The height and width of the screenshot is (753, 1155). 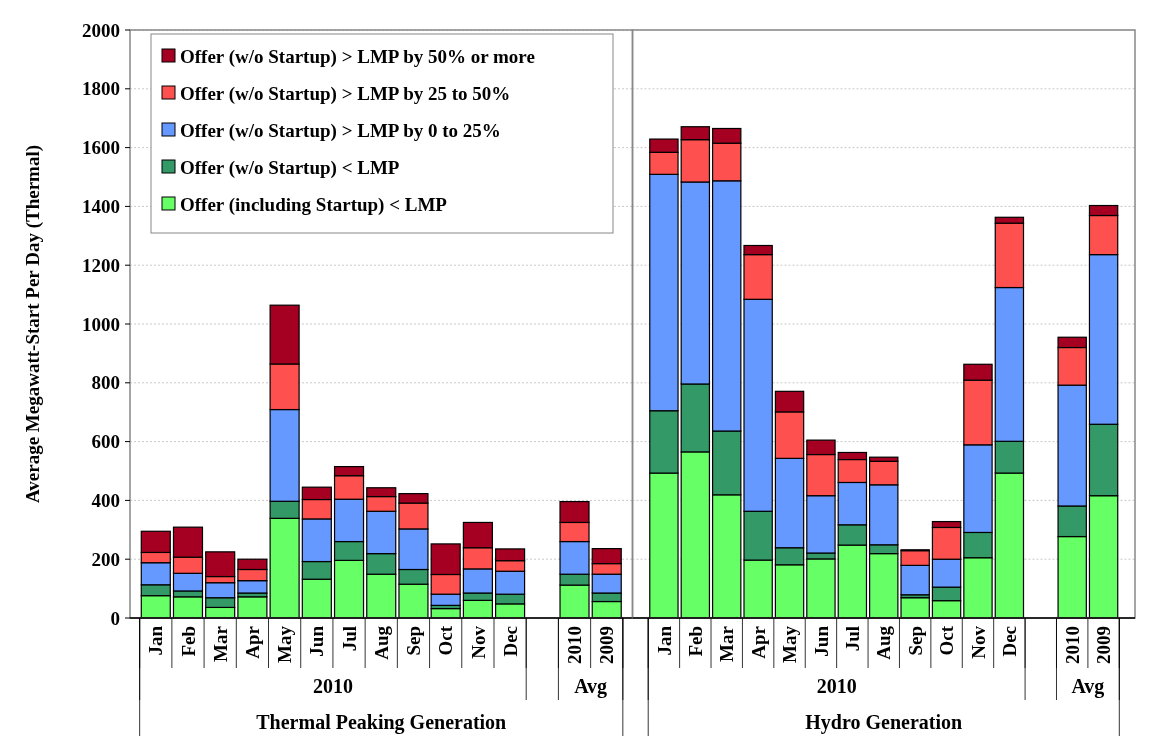 I want to click on text: Thermal Peaking Generation, so click(x=381, y=722).